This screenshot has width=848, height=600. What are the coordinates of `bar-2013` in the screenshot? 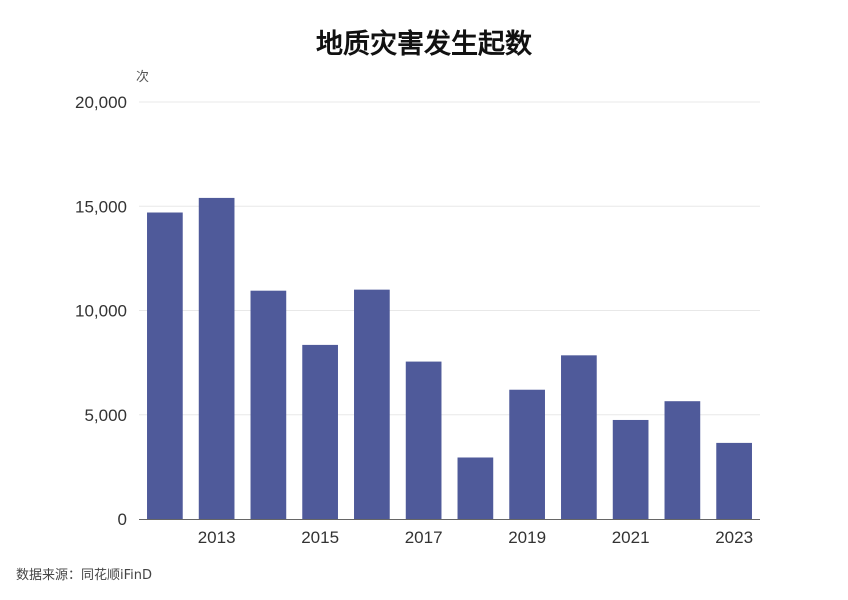 It's located at (216, 358).